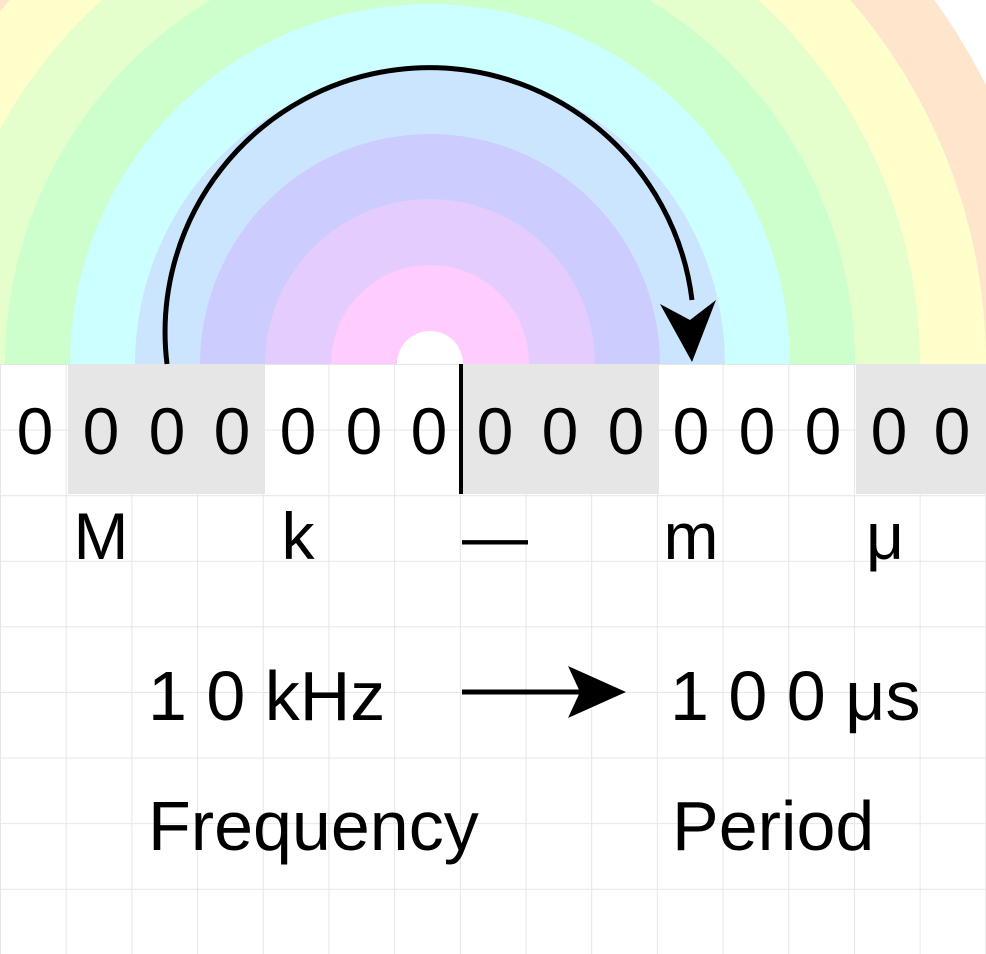 The height and width of the screenshot is (954, 986). I want to click on digit-group-micro-shade, so click(921, 429).